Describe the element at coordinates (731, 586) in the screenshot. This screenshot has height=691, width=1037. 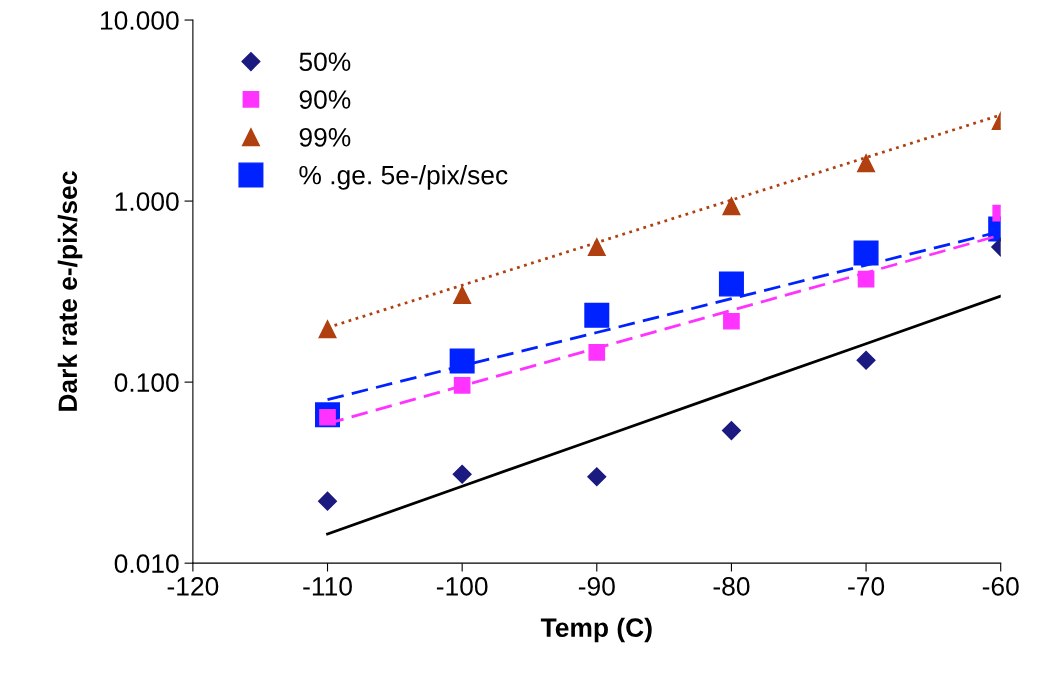
I see `x-tick-label: -80` at that location.